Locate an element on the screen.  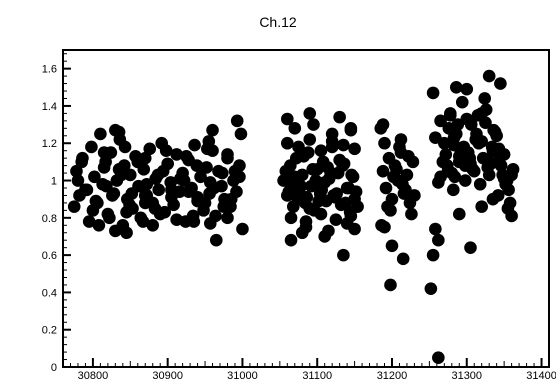
y-tick-label: 0.8 is located at coordinates (49, 219).